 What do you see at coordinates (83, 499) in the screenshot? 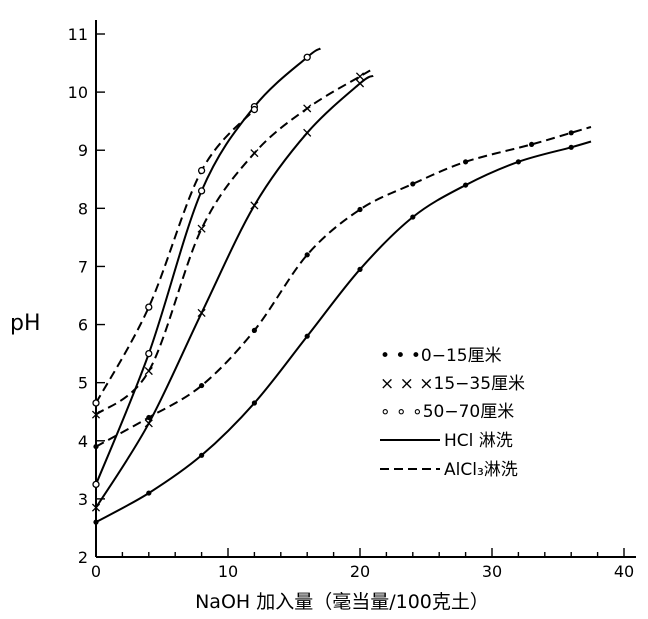
I see `y-tick-label: 3` at bounding box center [83, 499].